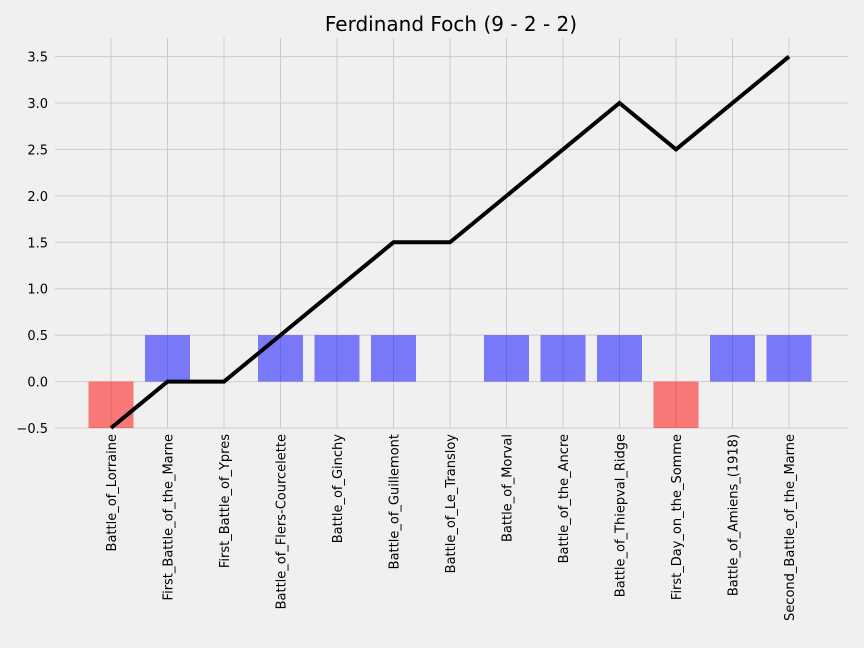 The width and height of the screenshot is (864, 648). I want to click on x-tick-label: Battle_of_Ginchy, so click(338, 489).